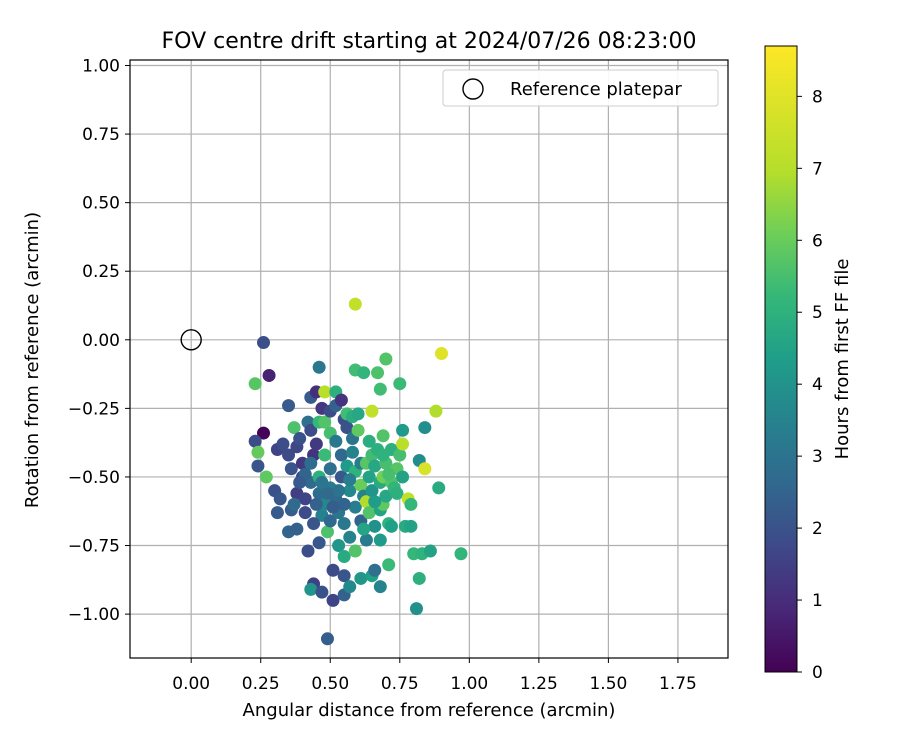 This screenshot has width=900, height=750. I want to click on colorbar-tick-label: 4, so click(817, 385).